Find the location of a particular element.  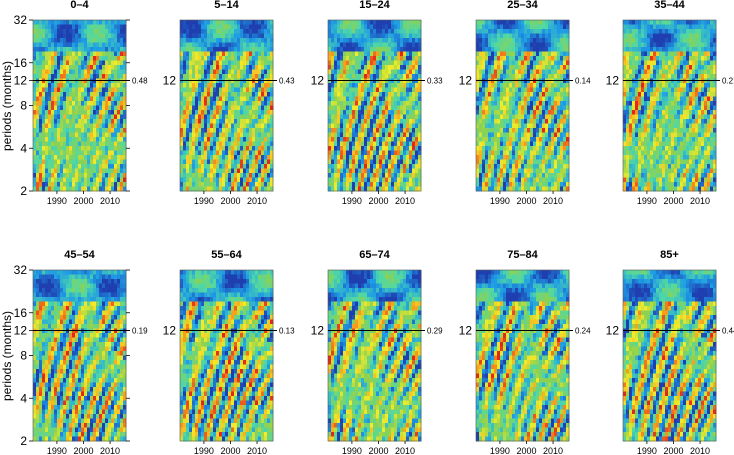

panel-8: 65–74 0.29 12 1990 2000 2010 is located at coordinates (377, 352).